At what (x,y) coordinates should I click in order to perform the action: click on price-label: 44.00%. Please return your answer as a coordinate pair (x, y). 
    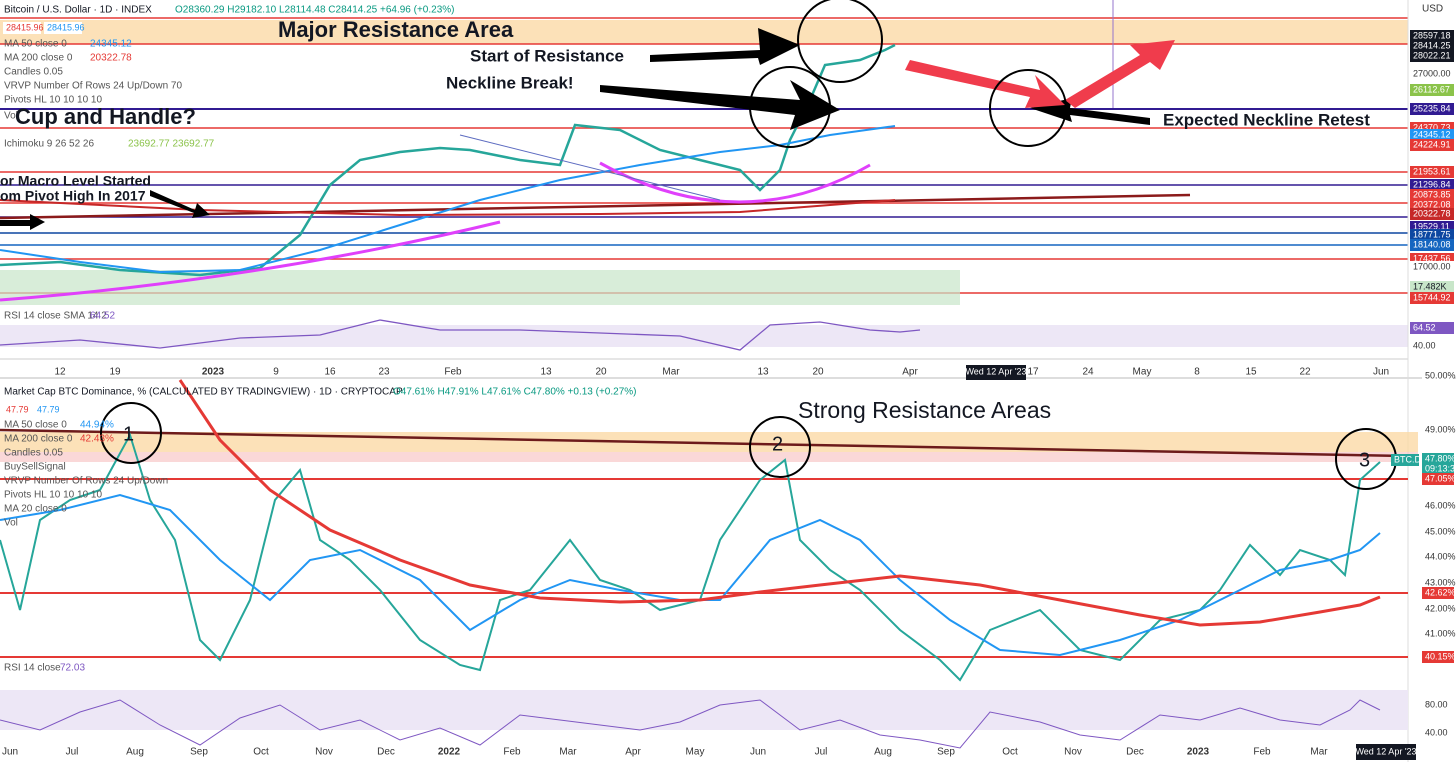
    Looking at the image, I should click on (1440, 556).